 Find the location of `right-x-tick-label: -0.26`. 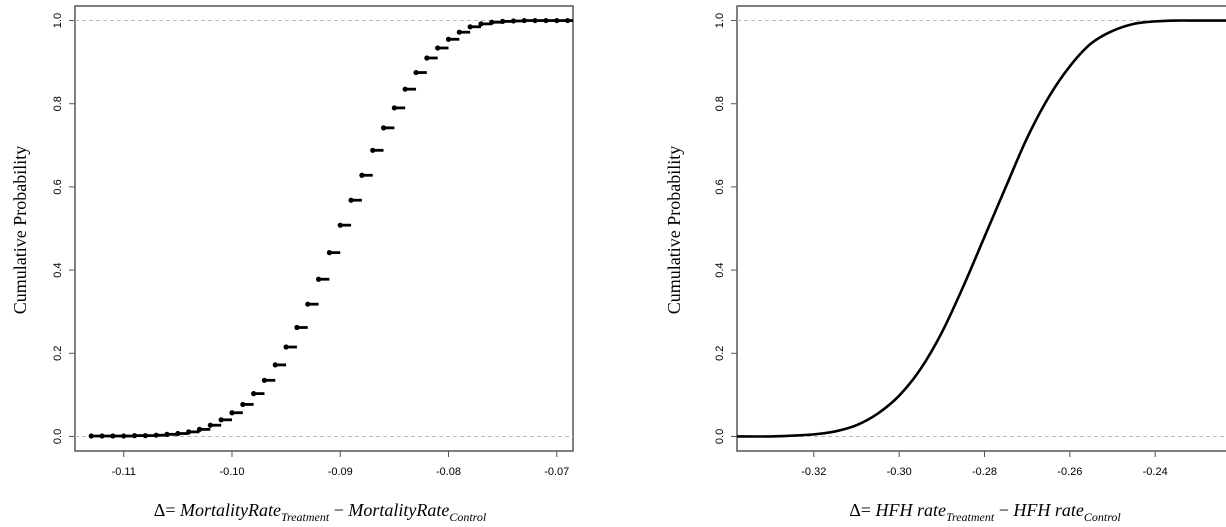

right-x-tick-label: -0.26 is located at coordinates (1069, 472).